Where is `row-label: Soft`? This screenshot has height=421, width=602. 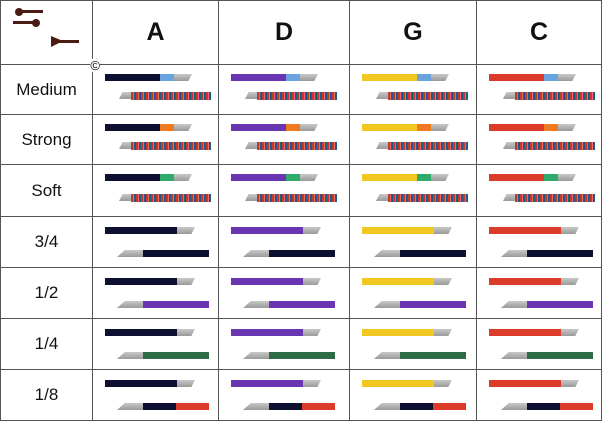 row-label: Soft is located at coordinates (46, 190).